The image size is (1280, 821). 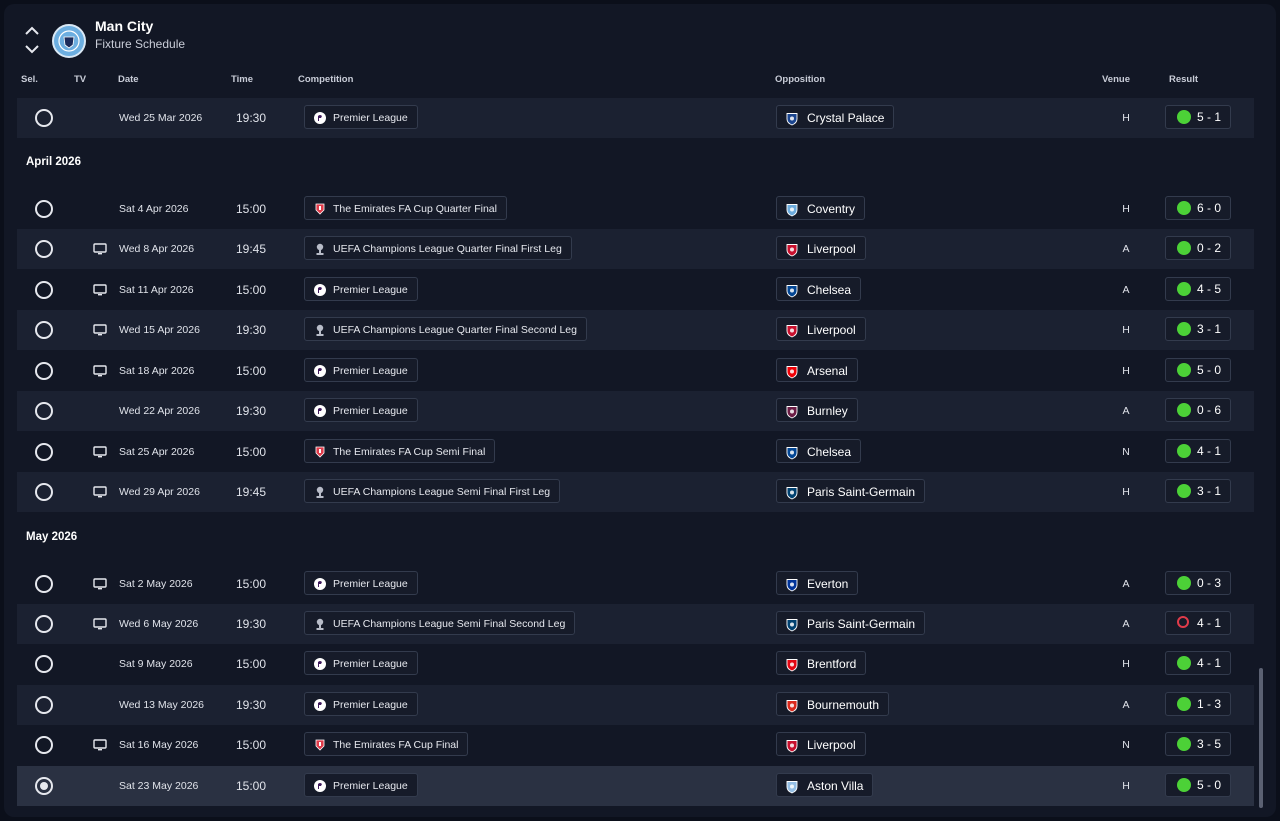 What do you see at coordinates (162, 705) in the screenshot?
I see `fixture-date: Wed 13 May 2026` at bounding box center [162, 705].